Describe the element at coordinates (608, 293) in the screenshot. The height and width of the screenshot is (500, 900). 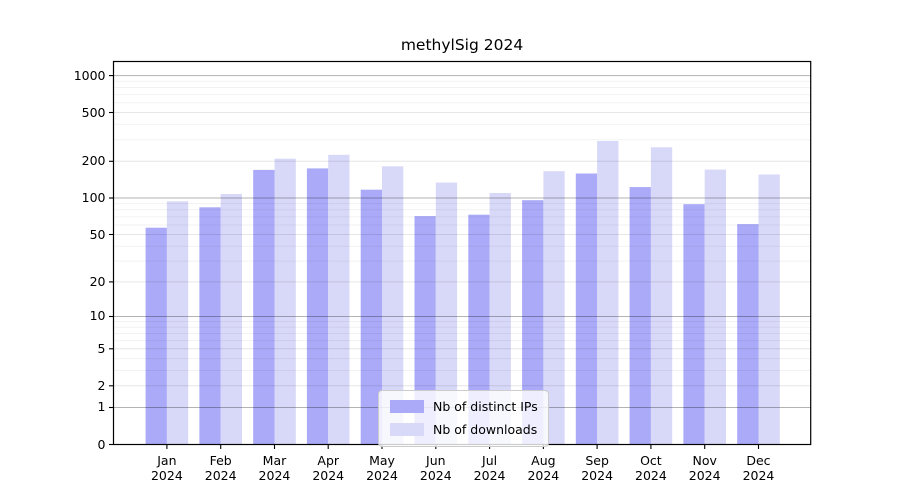
I see `bar-nb-of-downloads-sep` at that location.